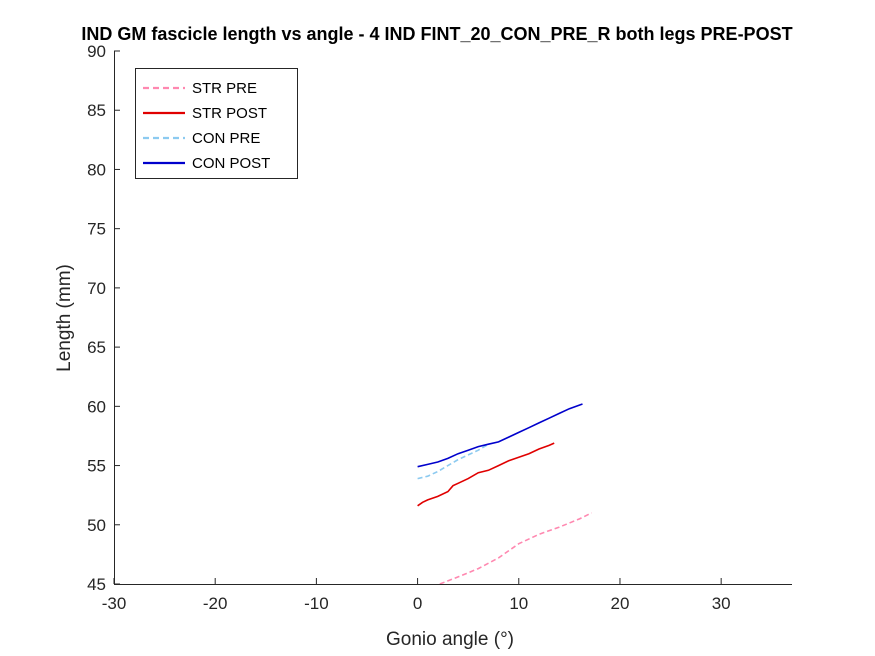  Describe the element at coordinates (96, 288) in the screenshot. I see `y-tick-label: 70` at that location.